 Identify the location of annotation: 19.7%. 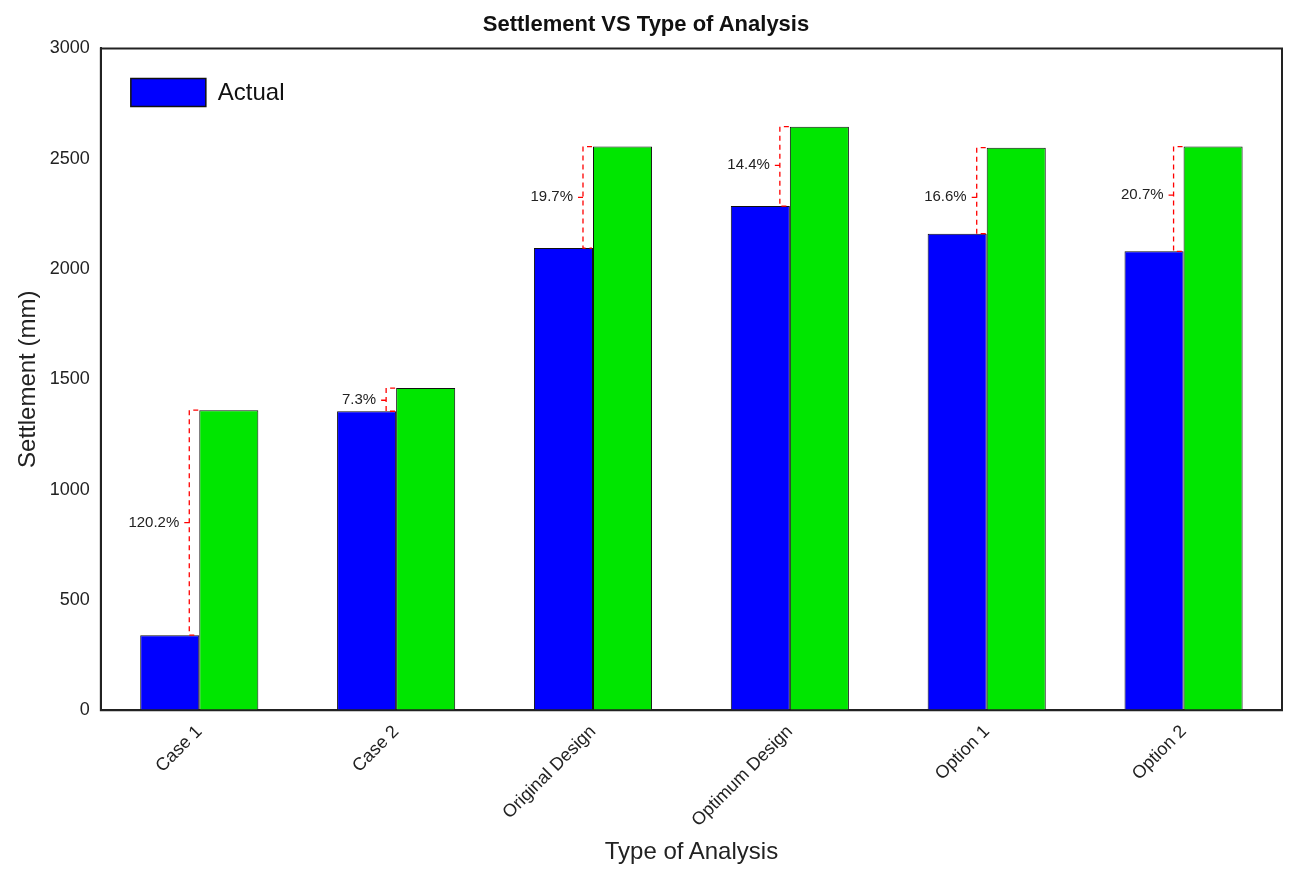
(551, 196).